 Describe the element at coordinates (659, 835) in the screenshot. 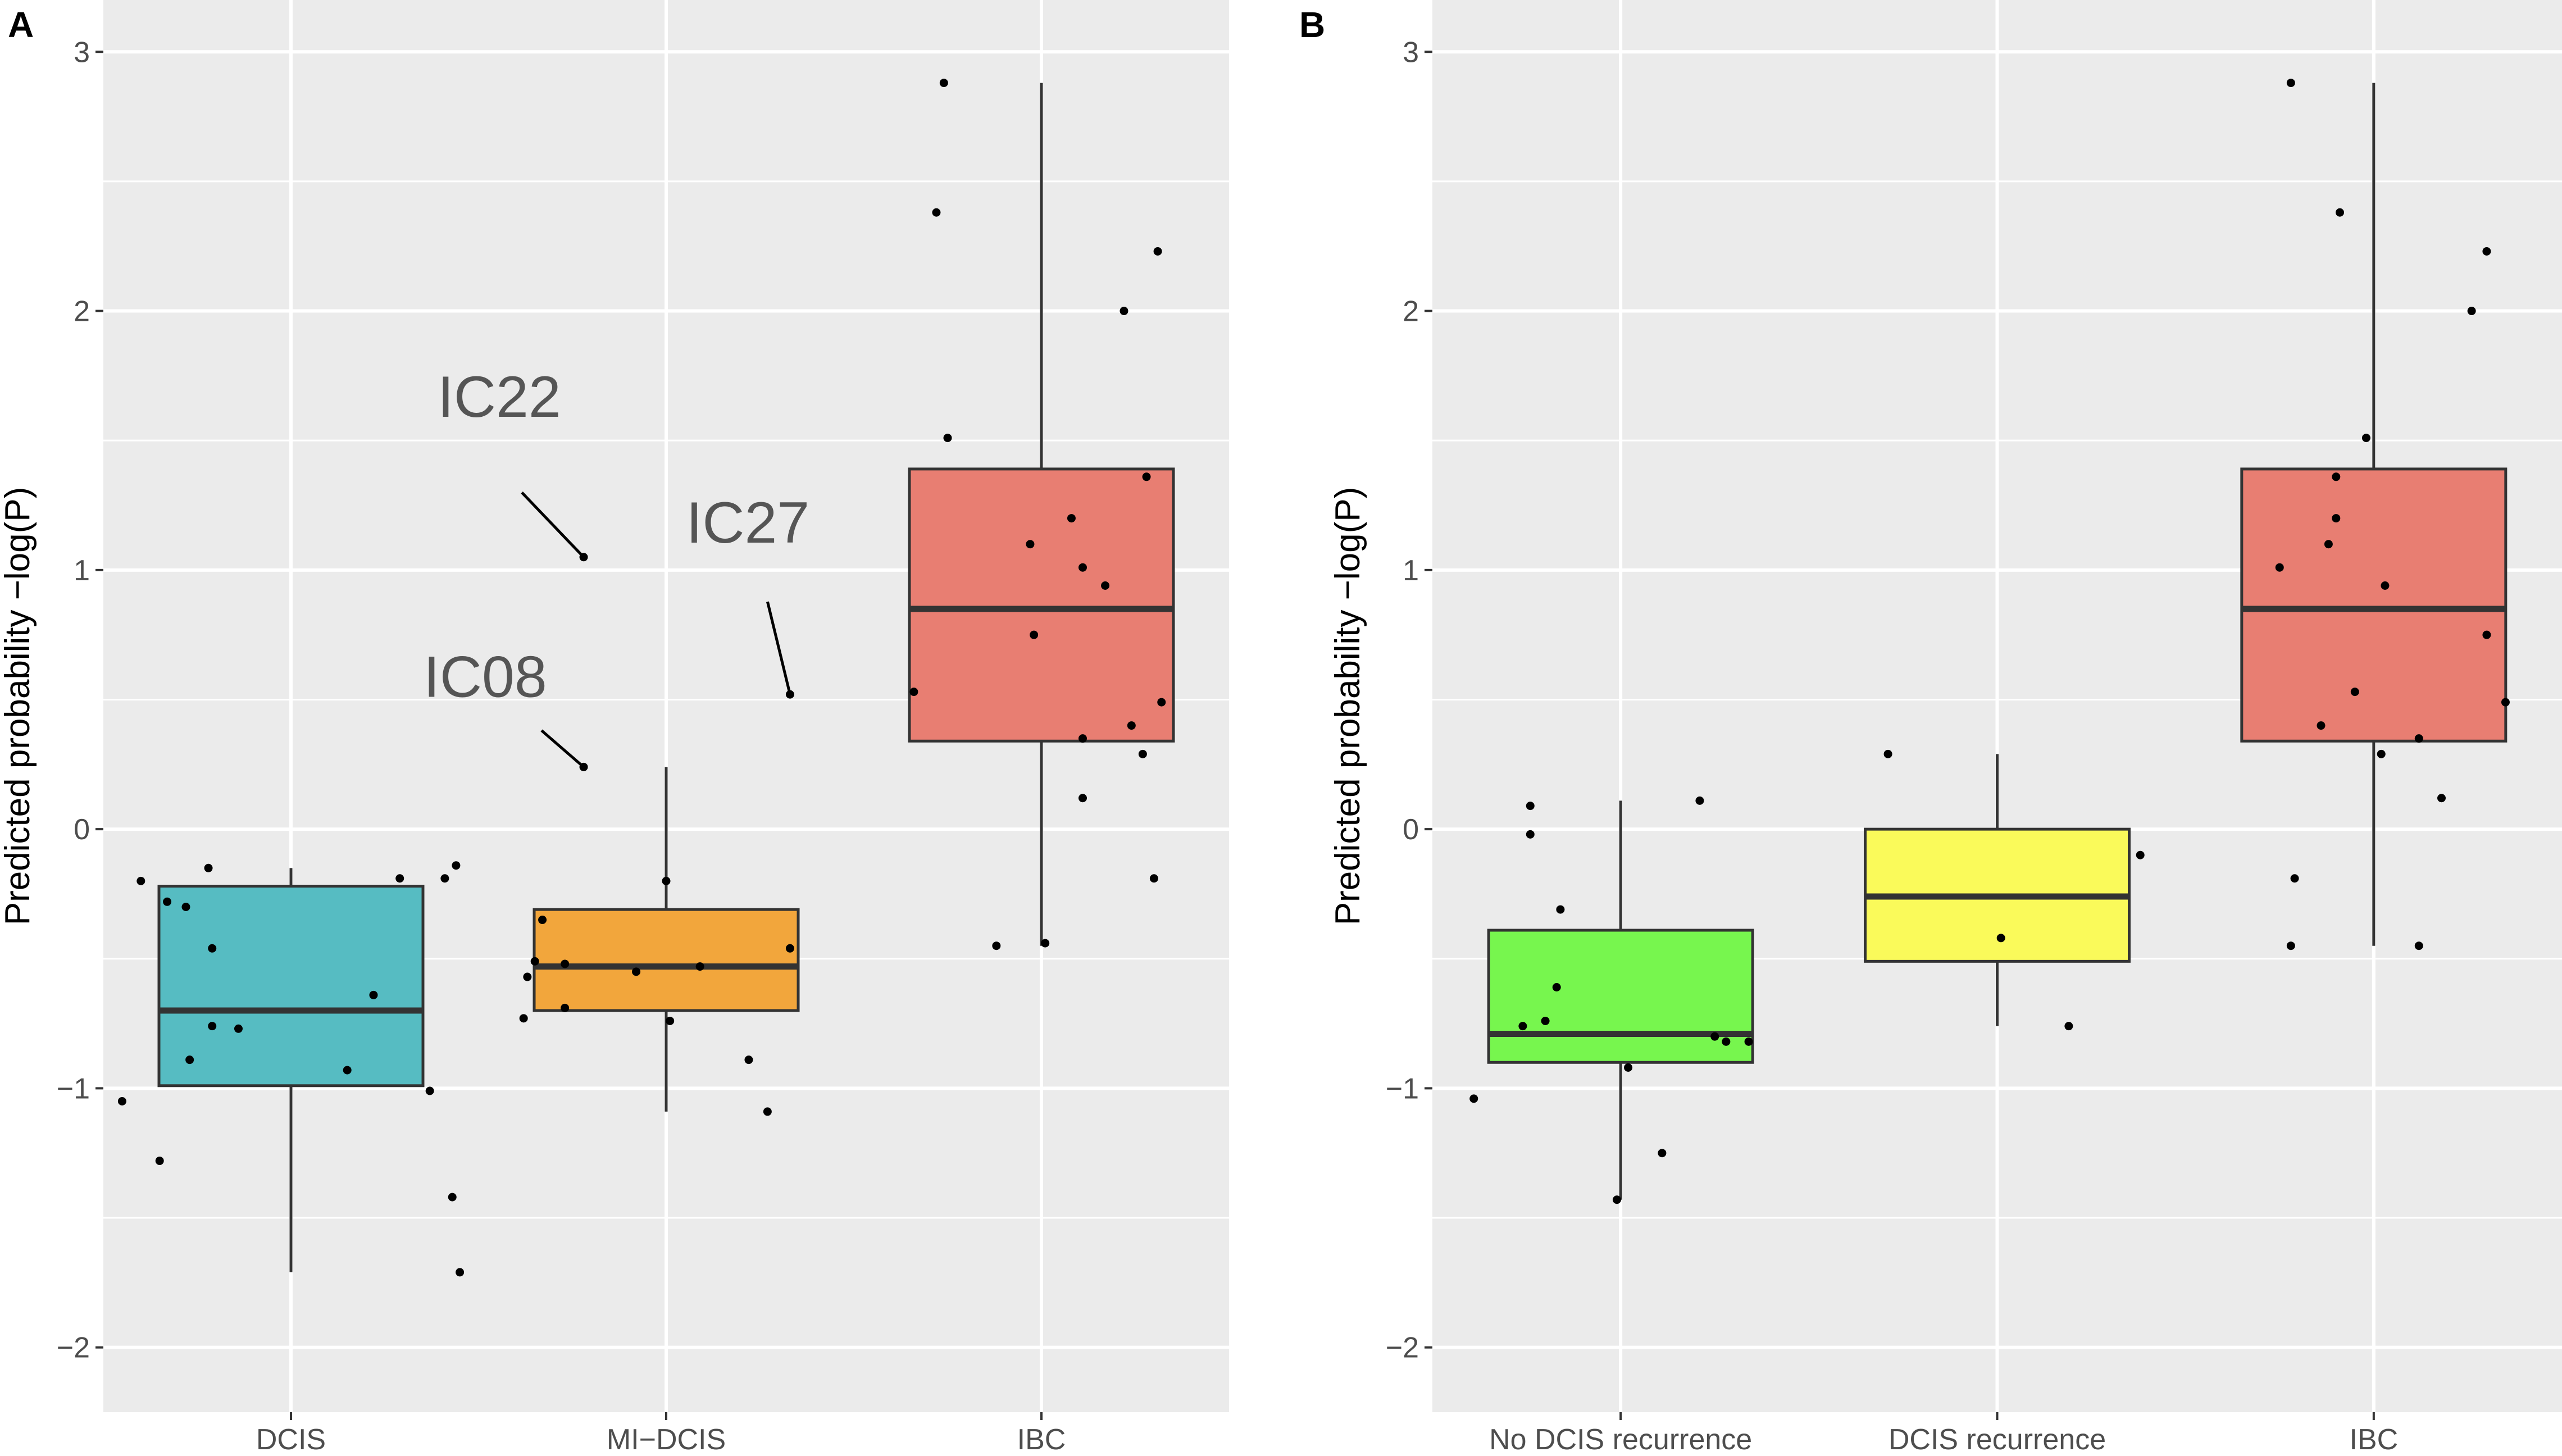

I see `box-mi-dcis` at that location.